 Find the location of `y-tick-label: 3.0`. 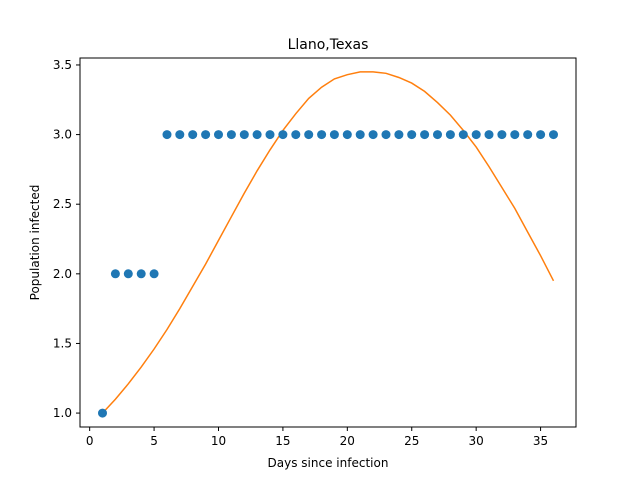

y-tick-label: 3.0 is located at coordinates (62, 135).